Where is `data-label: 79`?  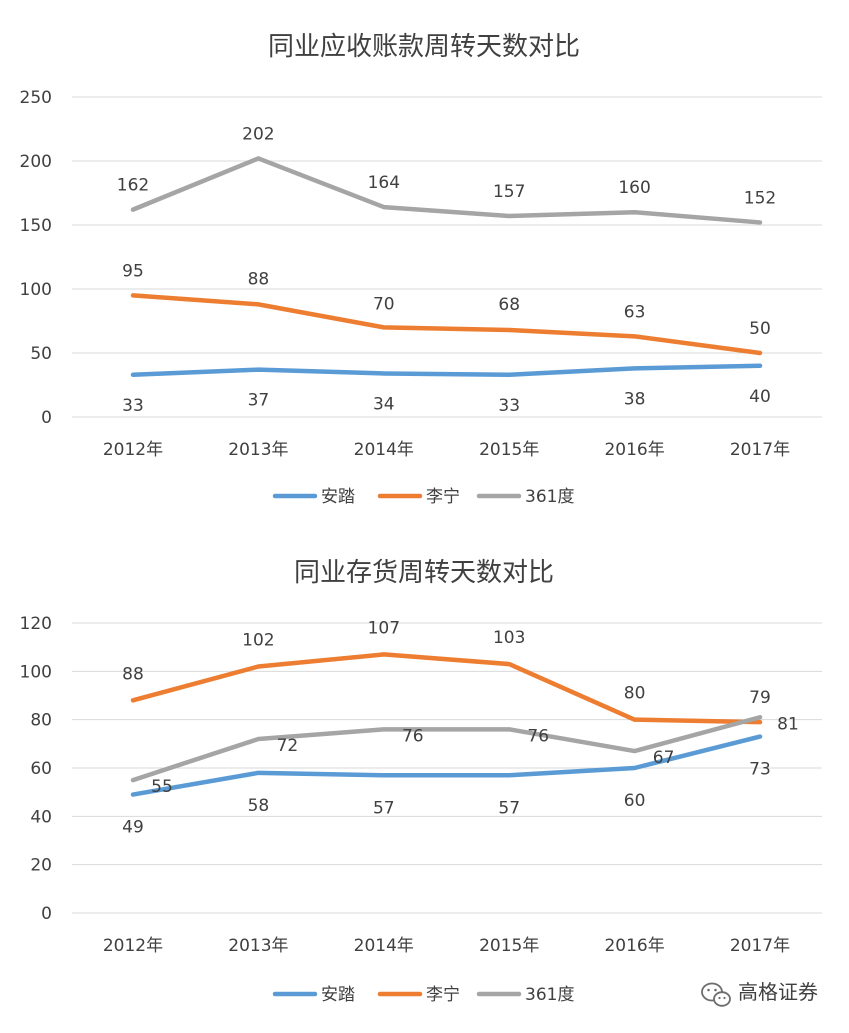
data-label: 79 is located at coordinates (760, 698).